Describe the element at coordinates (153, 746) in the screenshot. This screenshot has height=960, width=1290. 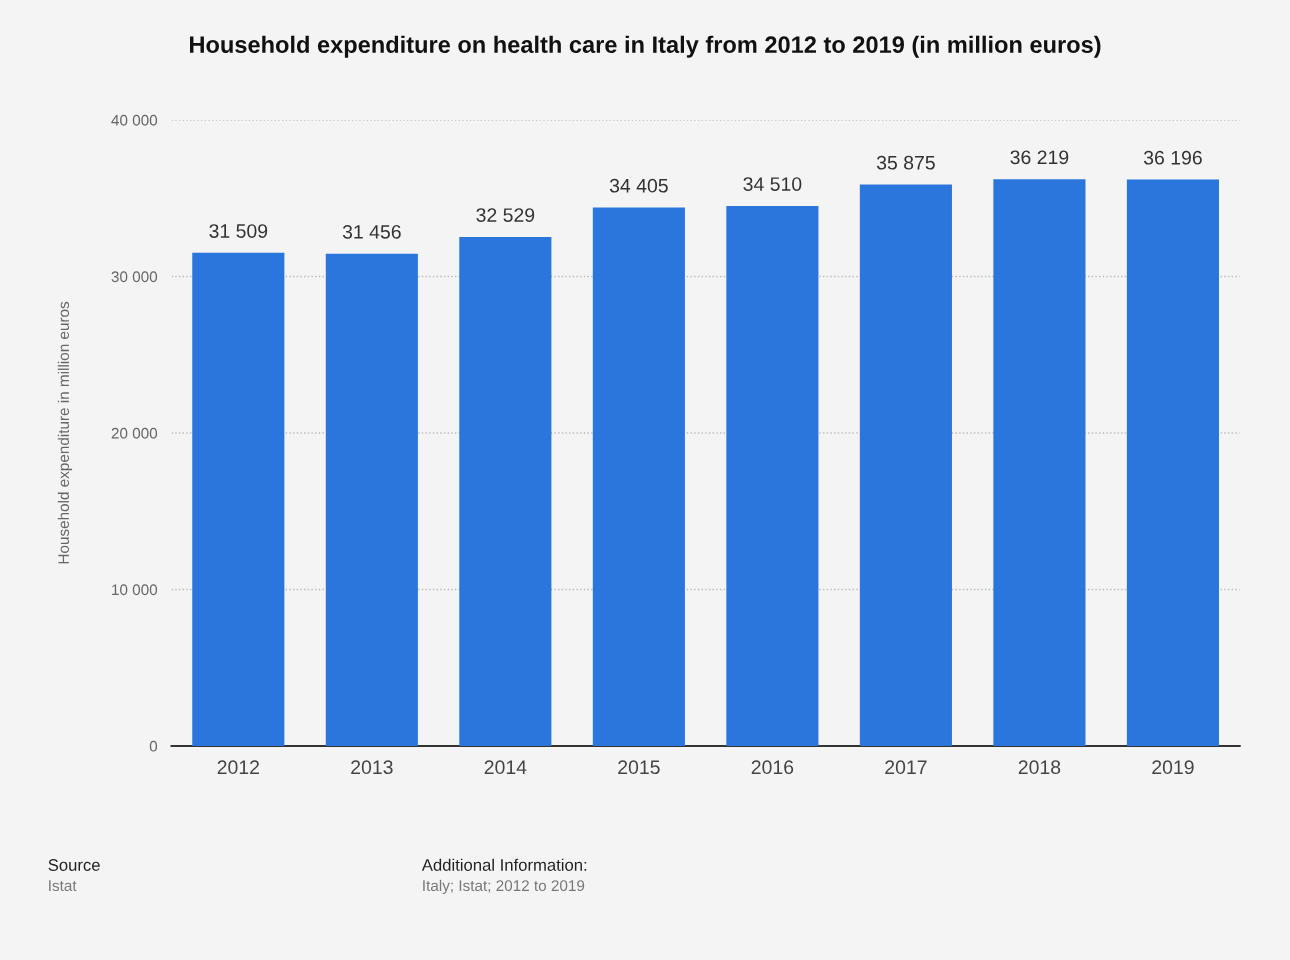
I see `y-tick-label: 0` at that location.